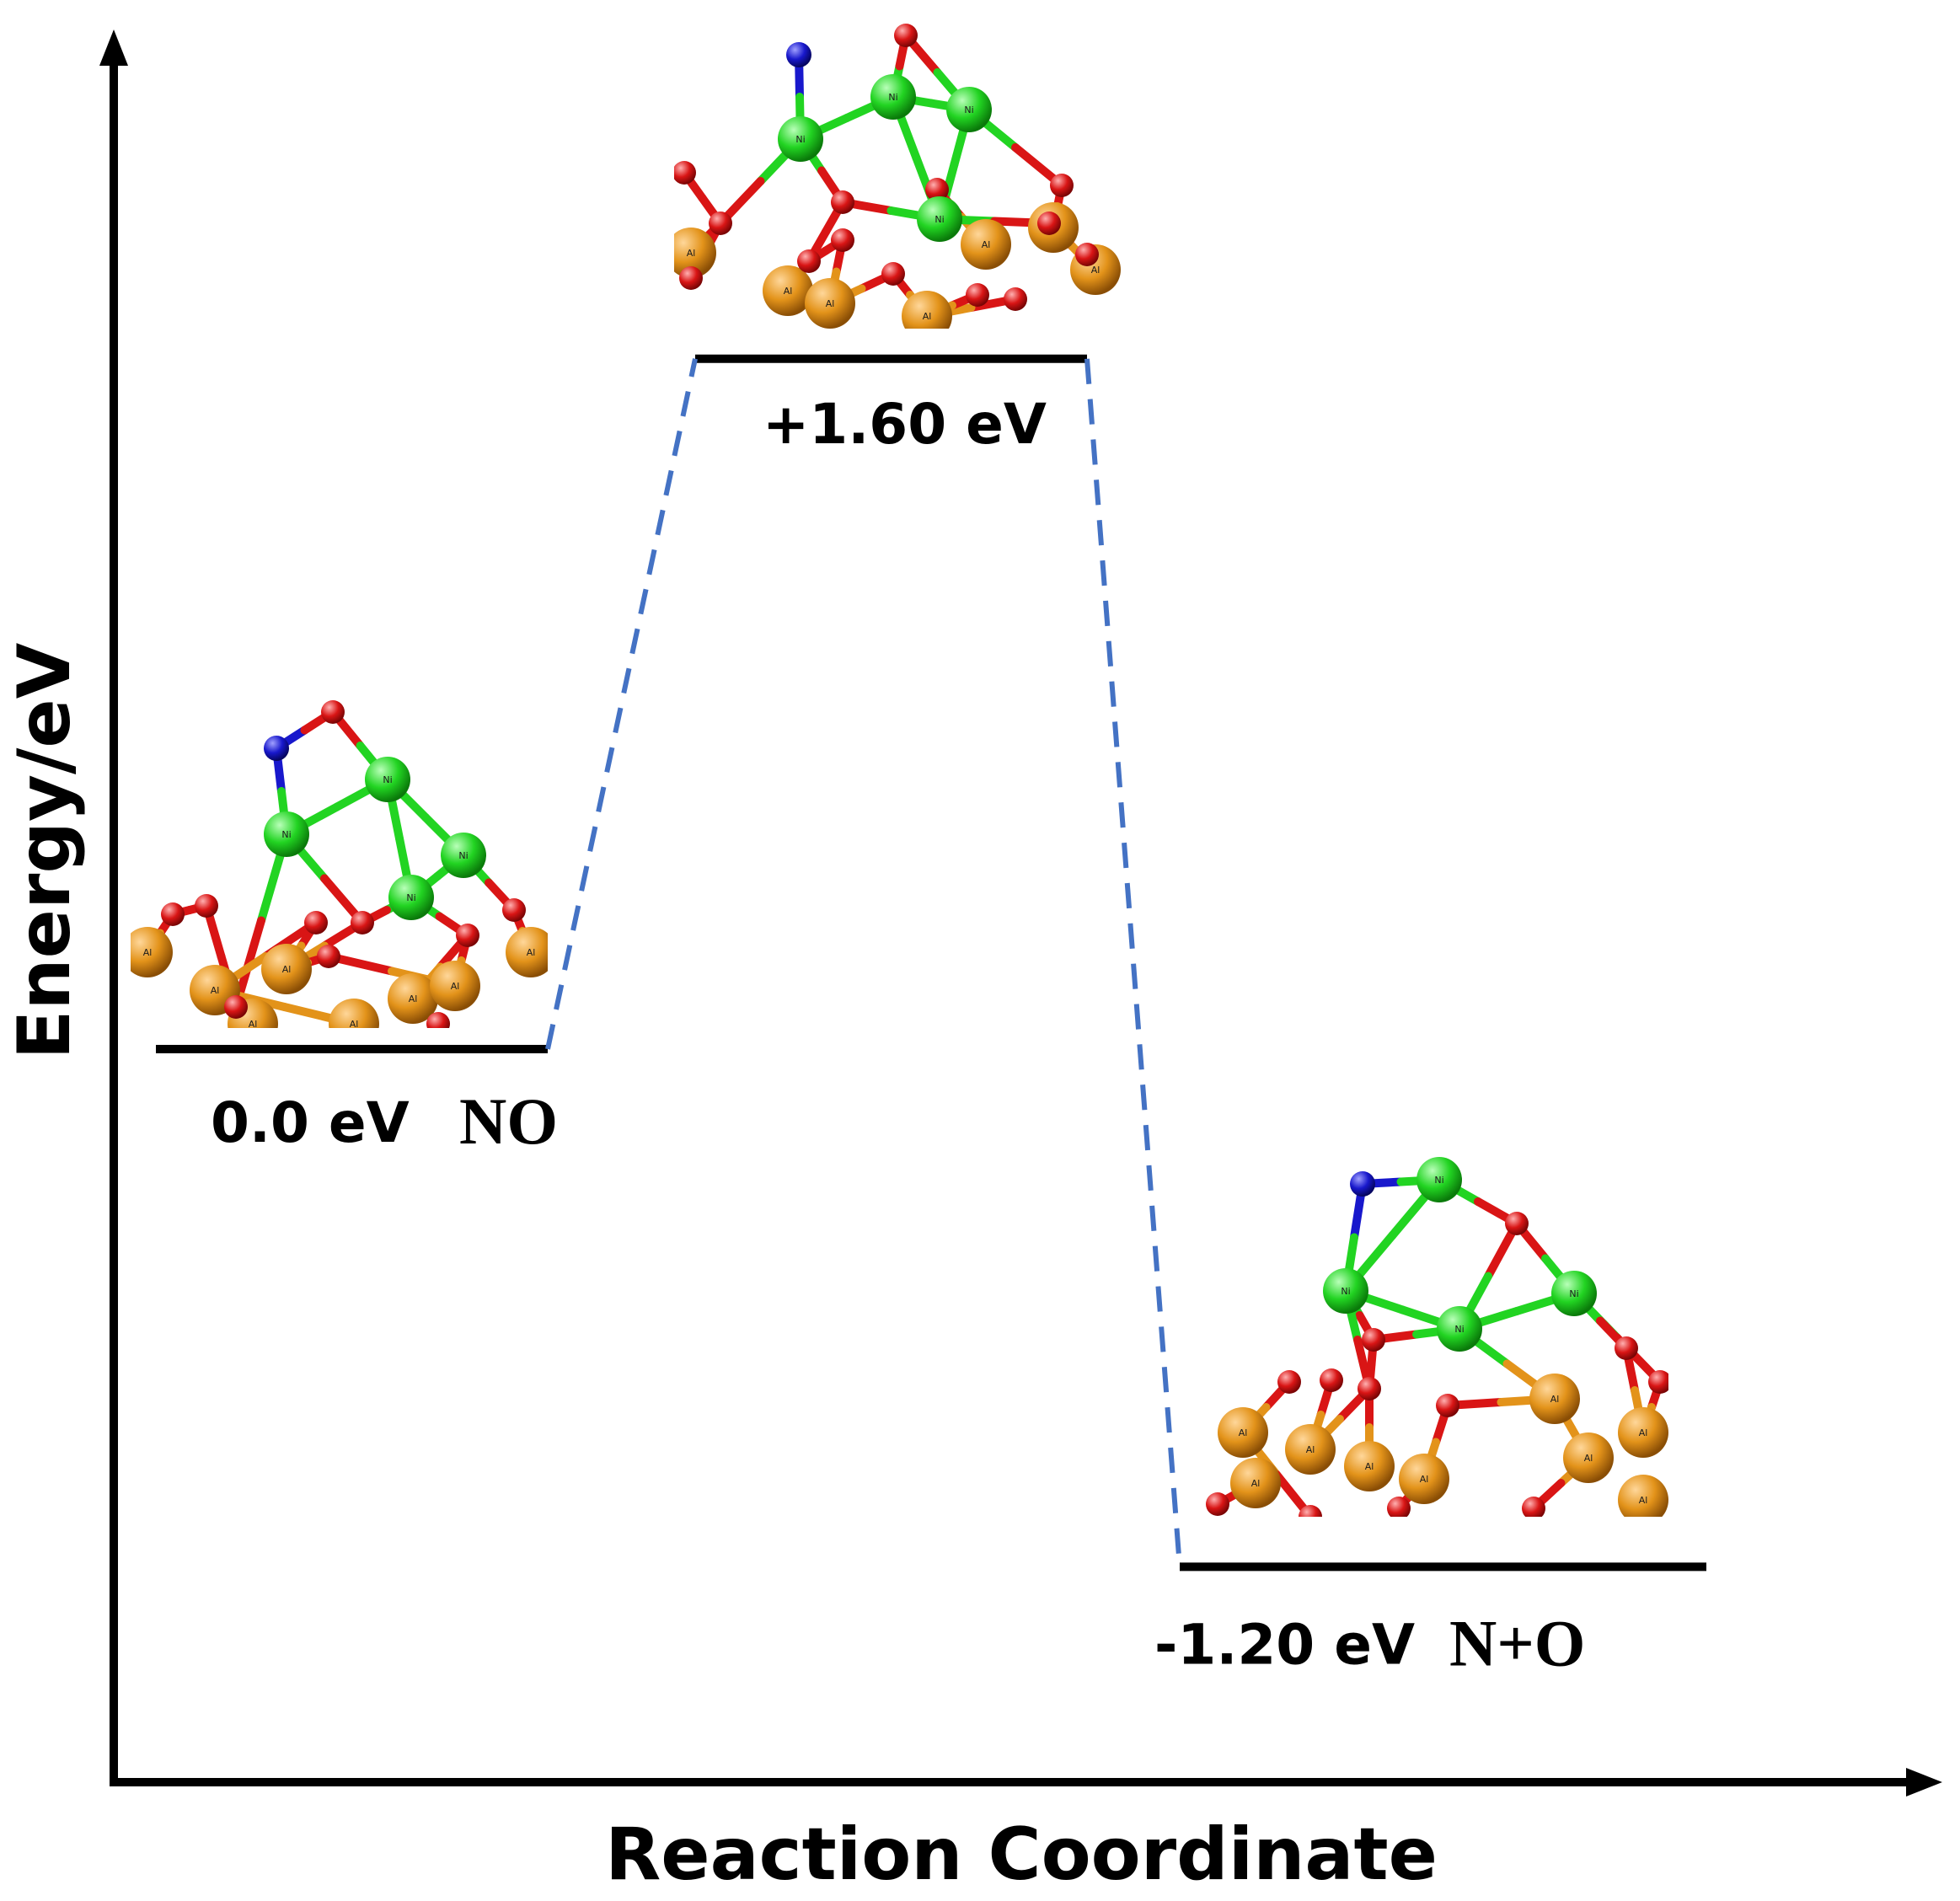 This screenshot has height=1901, width=1960. Describe the element at coordinates (114, 48) in the screenshot. I see `y-axis-arrowhead` at that location.